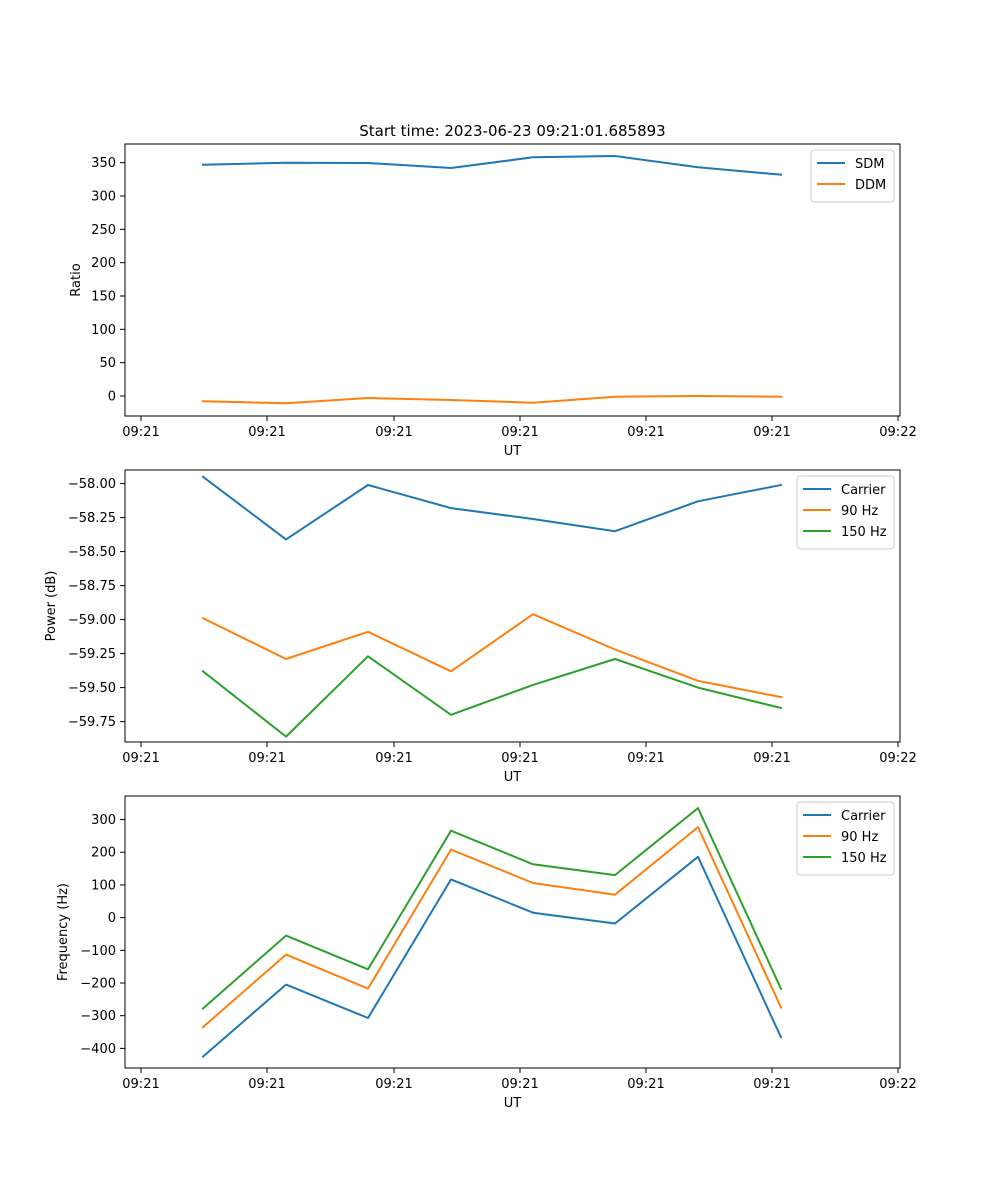 The image size is (1000, 1200). What do you see at coordinates (92, 518) in the screenshot?
I see `y-tick-label: −58.25` at bounding box center [92, 518].